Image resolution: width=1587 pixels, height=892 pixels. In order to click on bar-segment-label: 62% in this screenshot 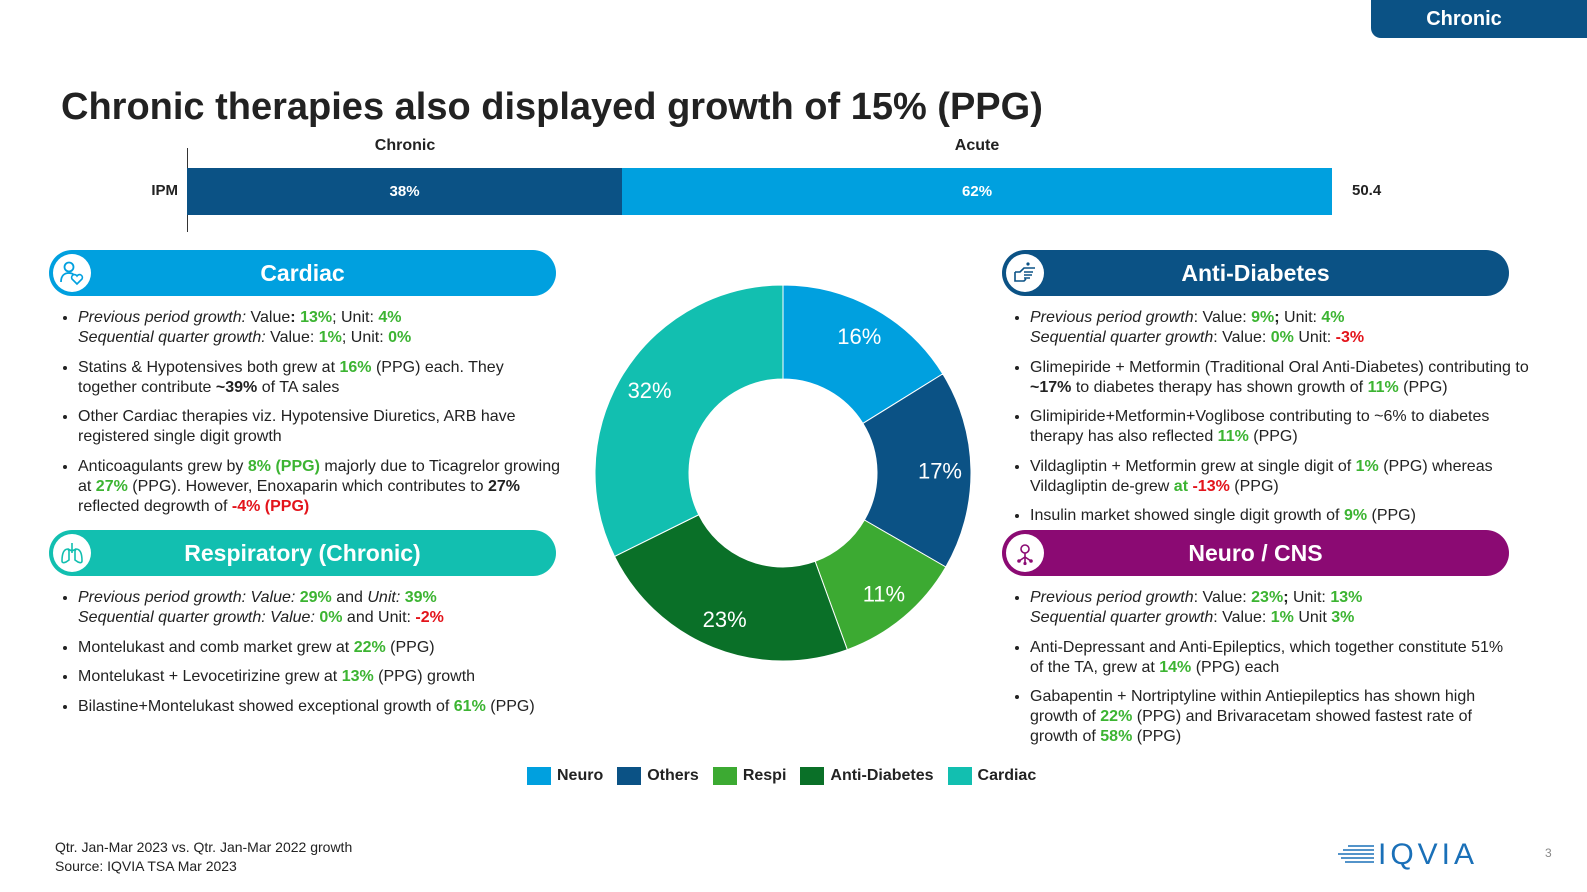, I will do `click(977, 191)`.